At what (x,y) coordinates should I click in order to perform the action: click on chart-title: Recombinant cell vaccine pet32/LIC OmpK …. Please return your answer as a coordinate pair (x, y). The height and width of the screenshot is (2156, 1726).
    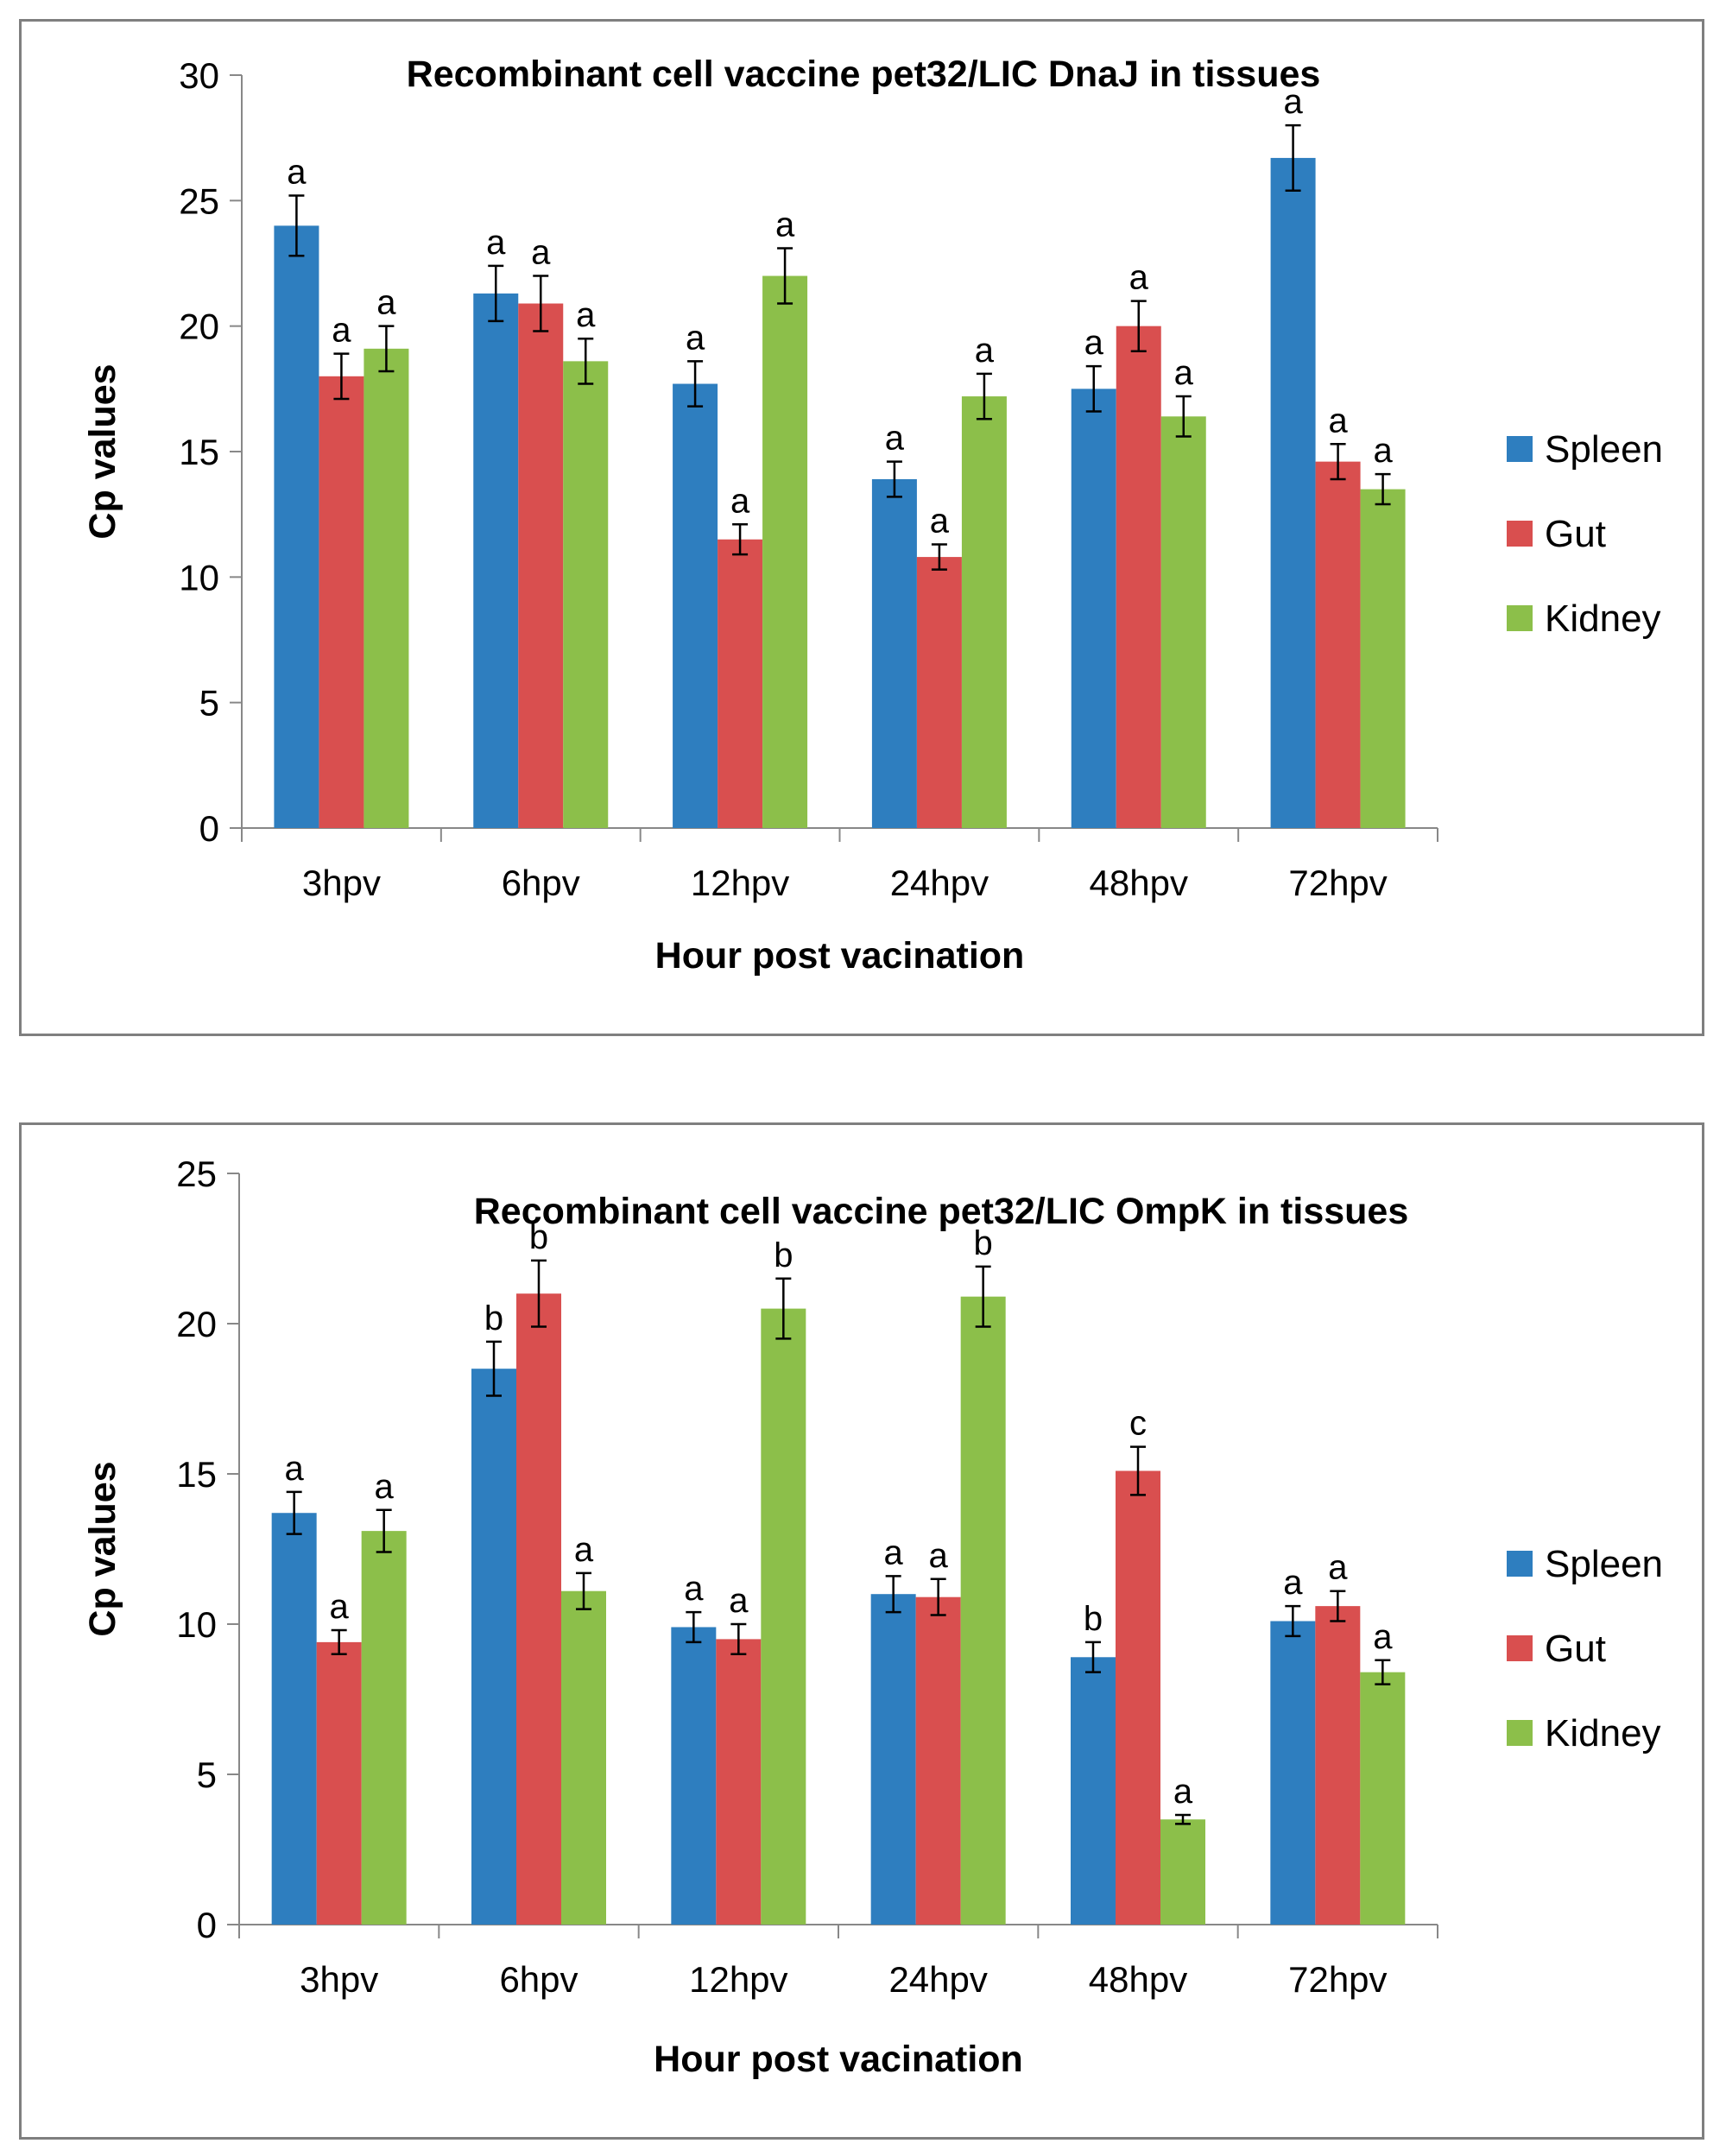
    Looking at the image, I should click on (941, 1212).